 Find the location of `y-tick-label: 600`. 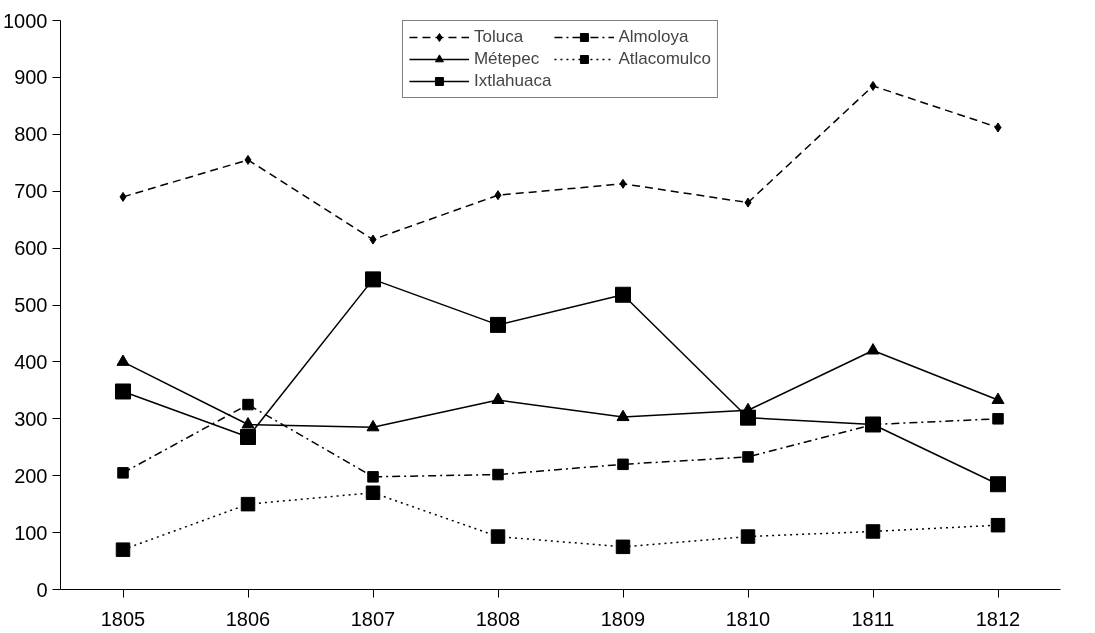

y-tick-label: 600 is located at coordinates (31, 248).